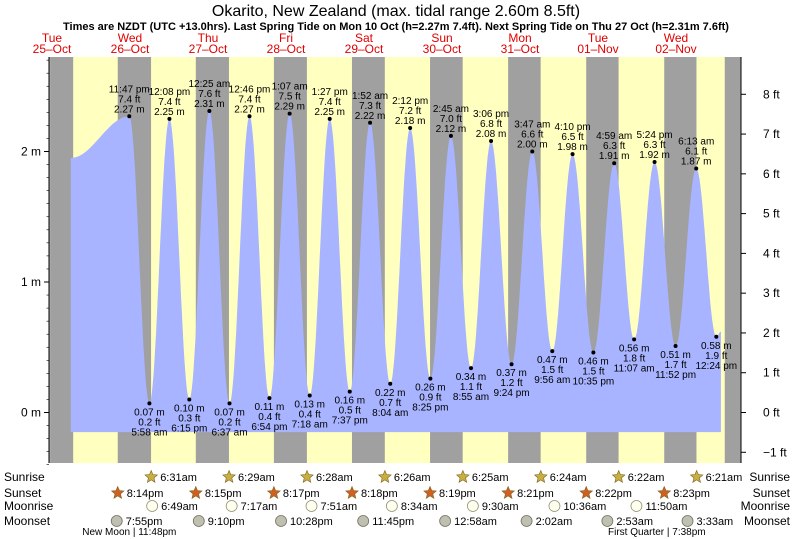 The width and height of the screenshot is (793, 539). I want to click on low-tide-feet: 1.1 ft, so click(471, 387).